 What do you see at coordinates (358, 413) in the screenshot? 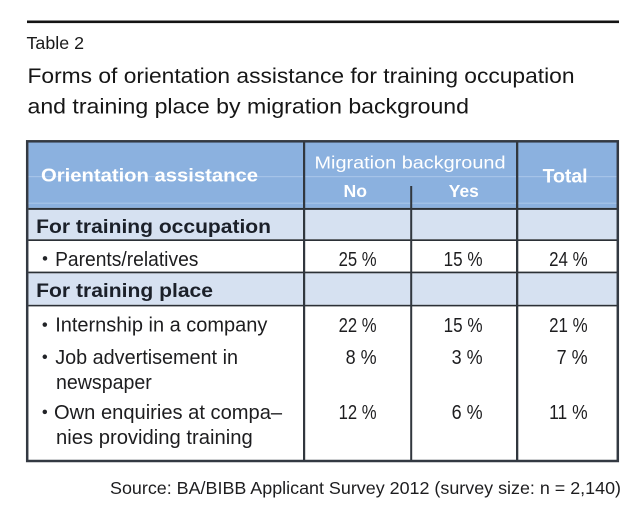
I see `svg-text: 12 %` at bounding box center [358, 413].